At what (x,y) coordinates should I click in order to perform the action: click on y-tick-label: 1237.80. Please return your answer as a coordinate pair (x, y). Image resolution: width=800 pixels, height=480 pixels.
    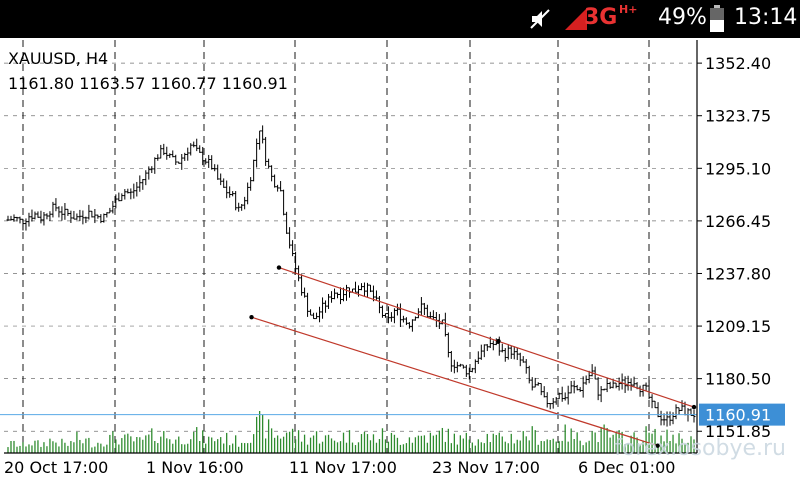
    Looking at the image, I should click on (738, 273).